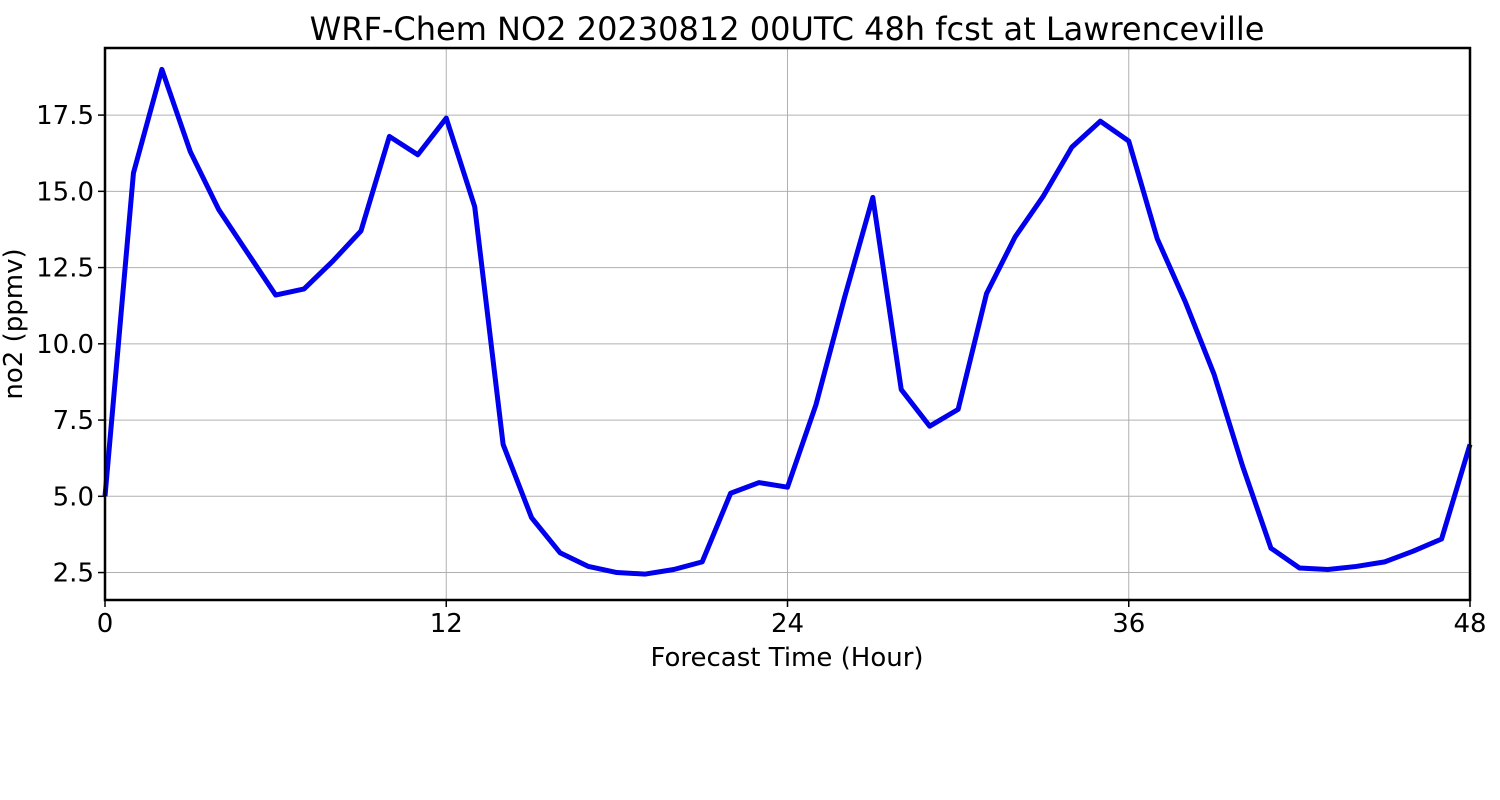 The width and height of the screenshot is (1500, 800). What do you see at coordinates (65, 116) in the screenshot?
I see `y-tick-label: 17.5` at bounding box center [65, 116].